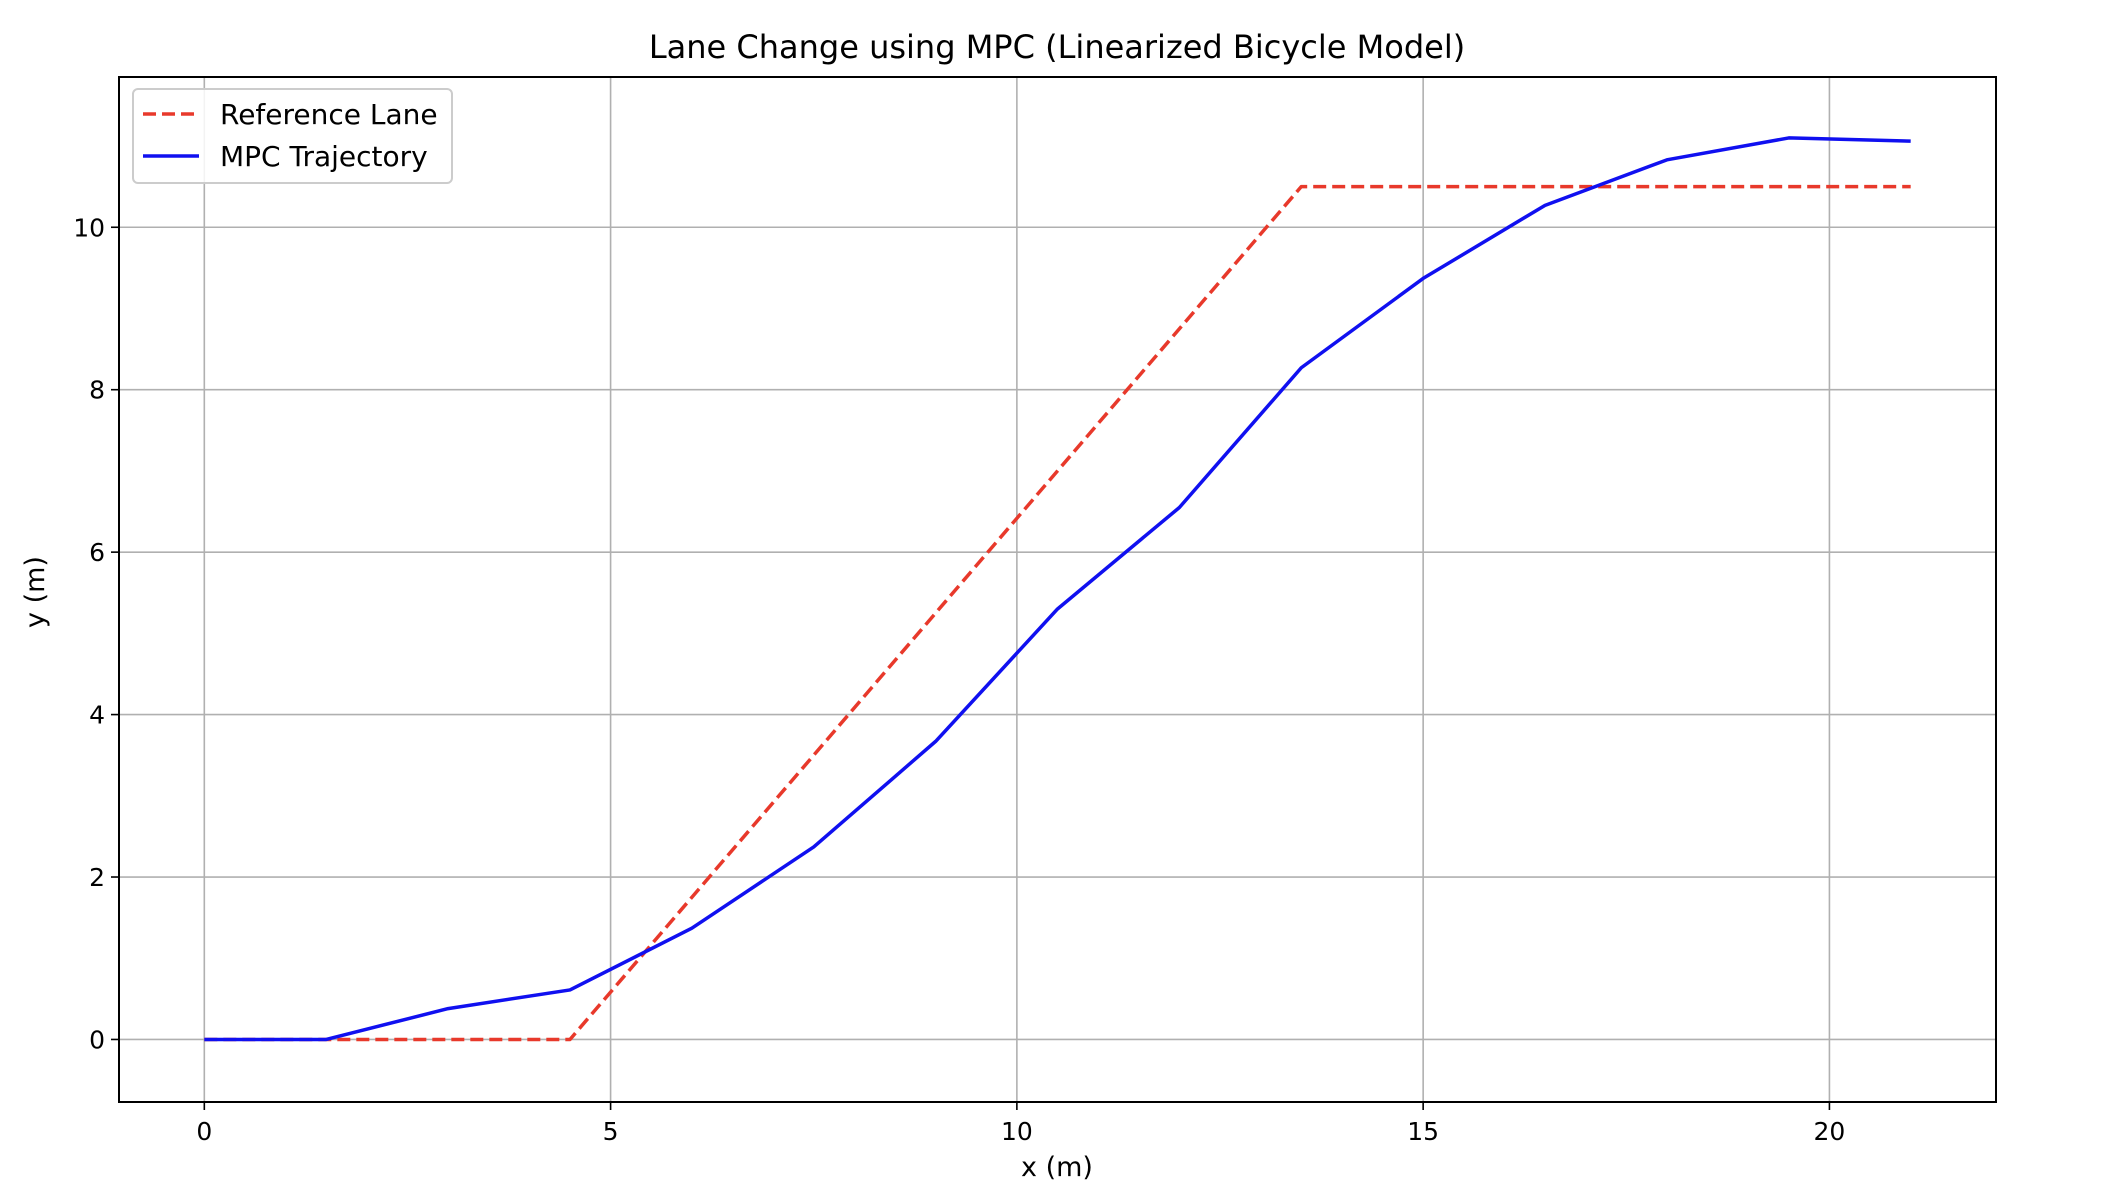 This screenshot has width=2102, height=1204. I want to click on y-tick-label: 4, so click(97, 715).